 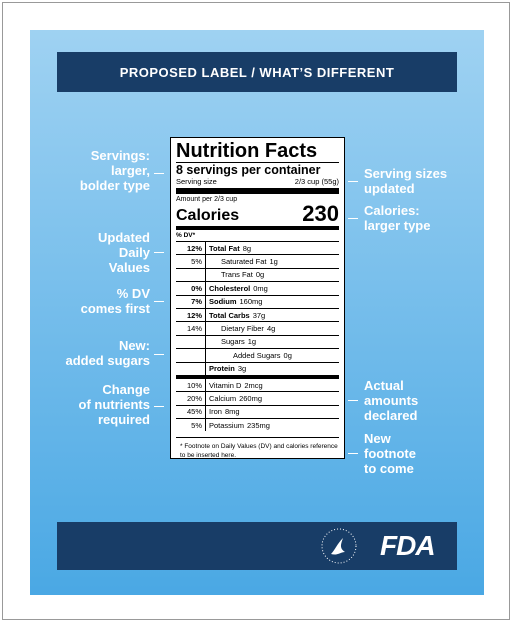 What do you see at coordinates (320, 213) in the screenshot?
I see `calories-value: 230` at bounding box center [320, 213].